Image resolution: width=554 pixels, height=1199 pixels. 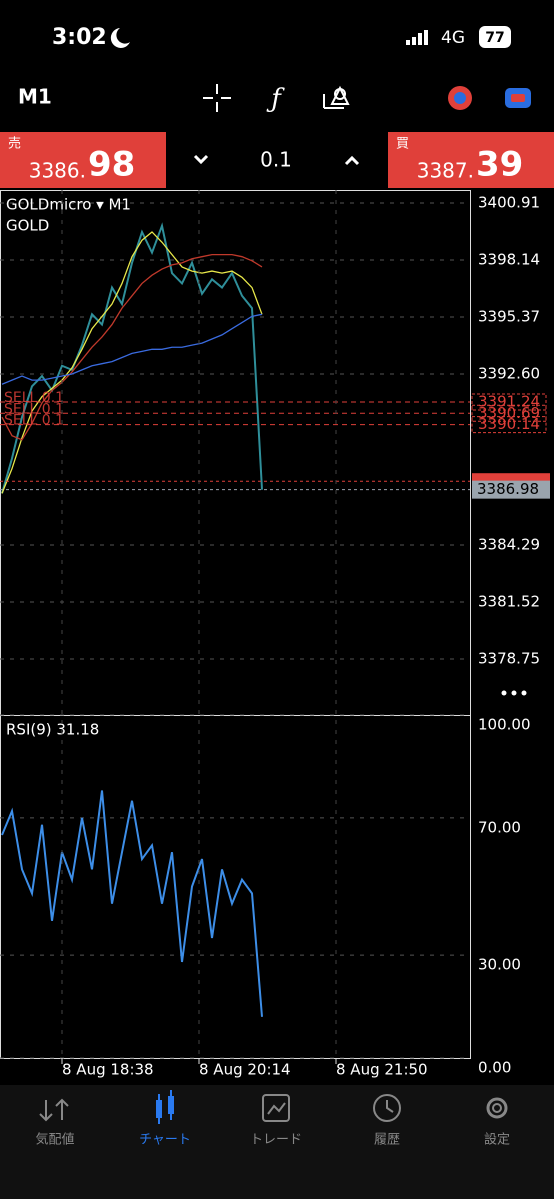 I want to click on buy-price: 3387., so click(x=445, y=171).